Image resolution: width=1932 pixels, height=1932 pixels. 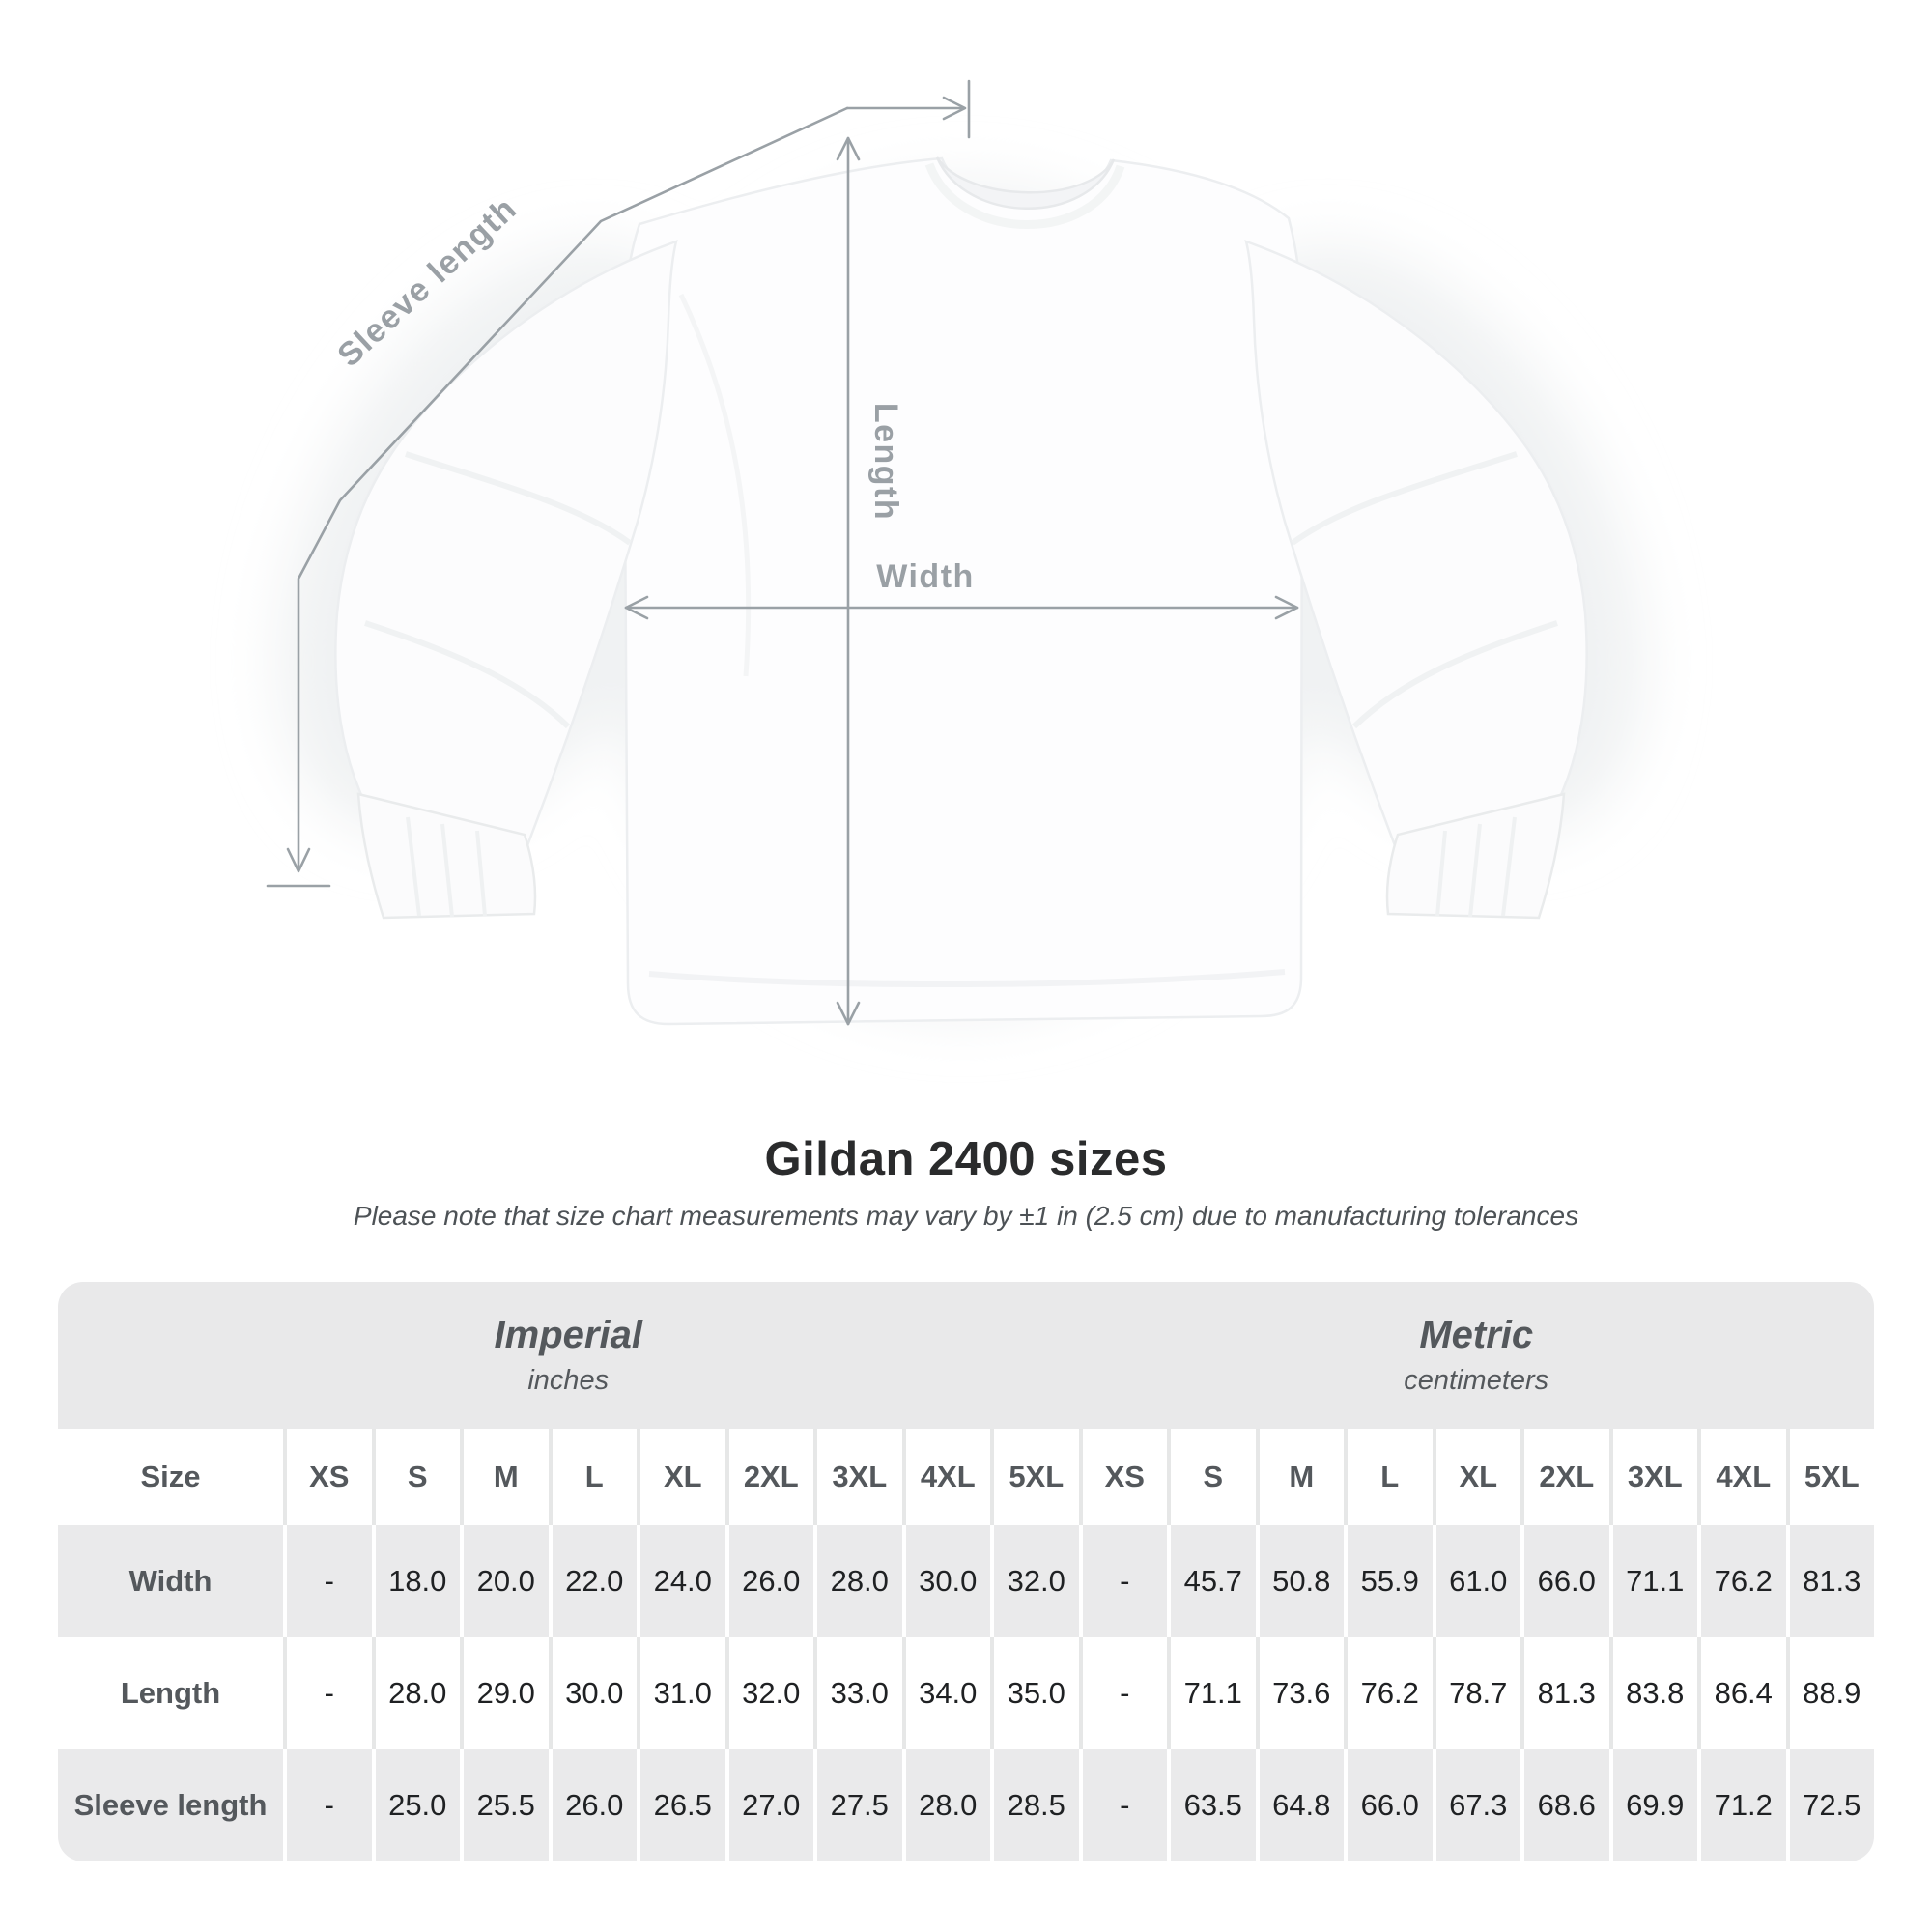 What do you see at coordinates (925, 576) in the screenshot?
I see `width-label: Width` at bounding box center [925, 576].